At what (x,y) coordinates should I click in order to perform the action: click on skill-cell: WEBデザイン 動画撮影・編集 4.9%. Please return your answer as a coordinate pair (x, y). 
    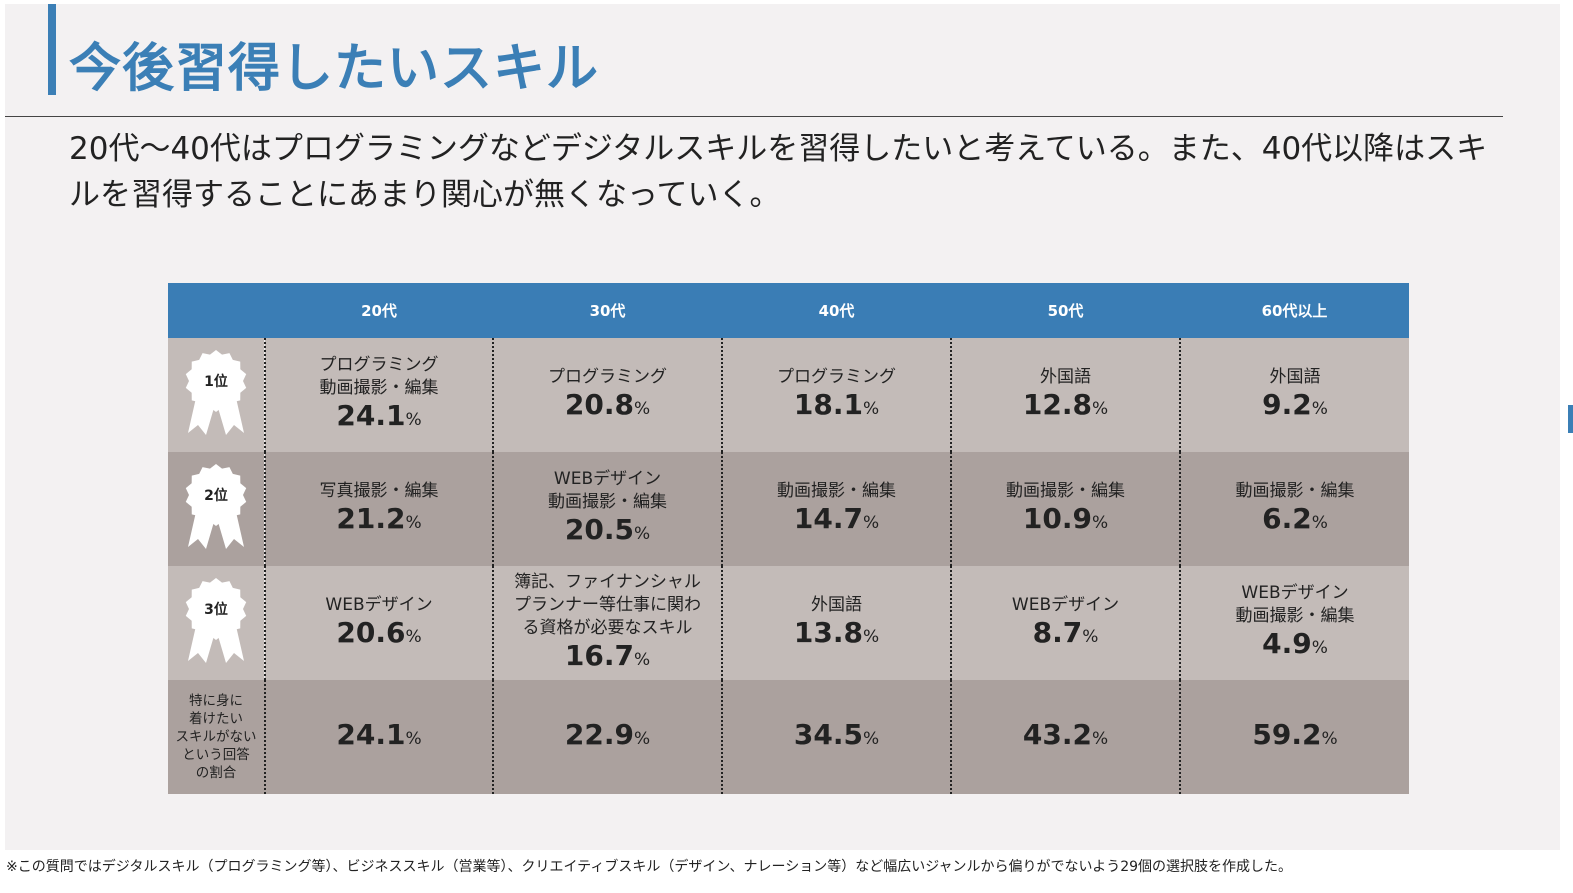
    Looking at the image, I should click on (1294, 623).